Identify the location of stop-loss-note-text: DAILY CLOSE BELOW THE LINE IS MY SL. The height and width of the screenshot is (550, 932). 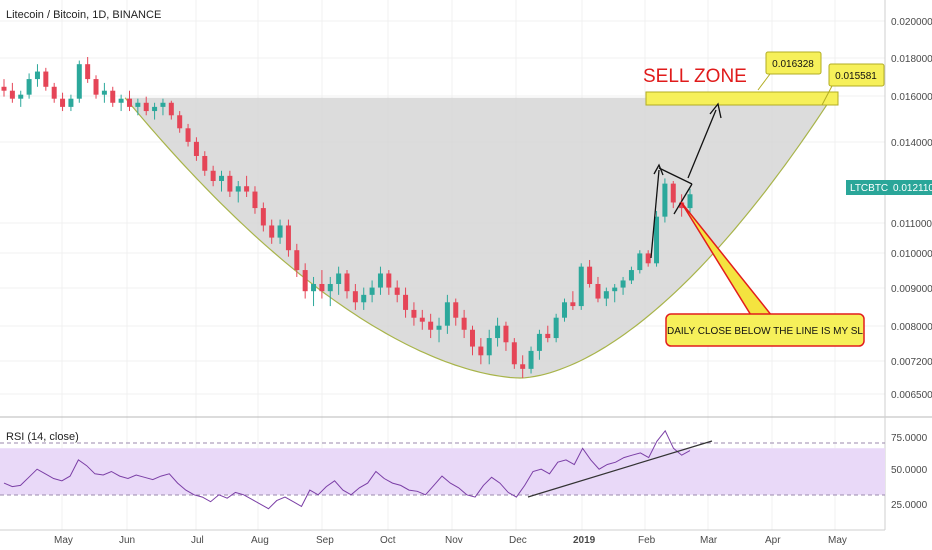
(765, 331).